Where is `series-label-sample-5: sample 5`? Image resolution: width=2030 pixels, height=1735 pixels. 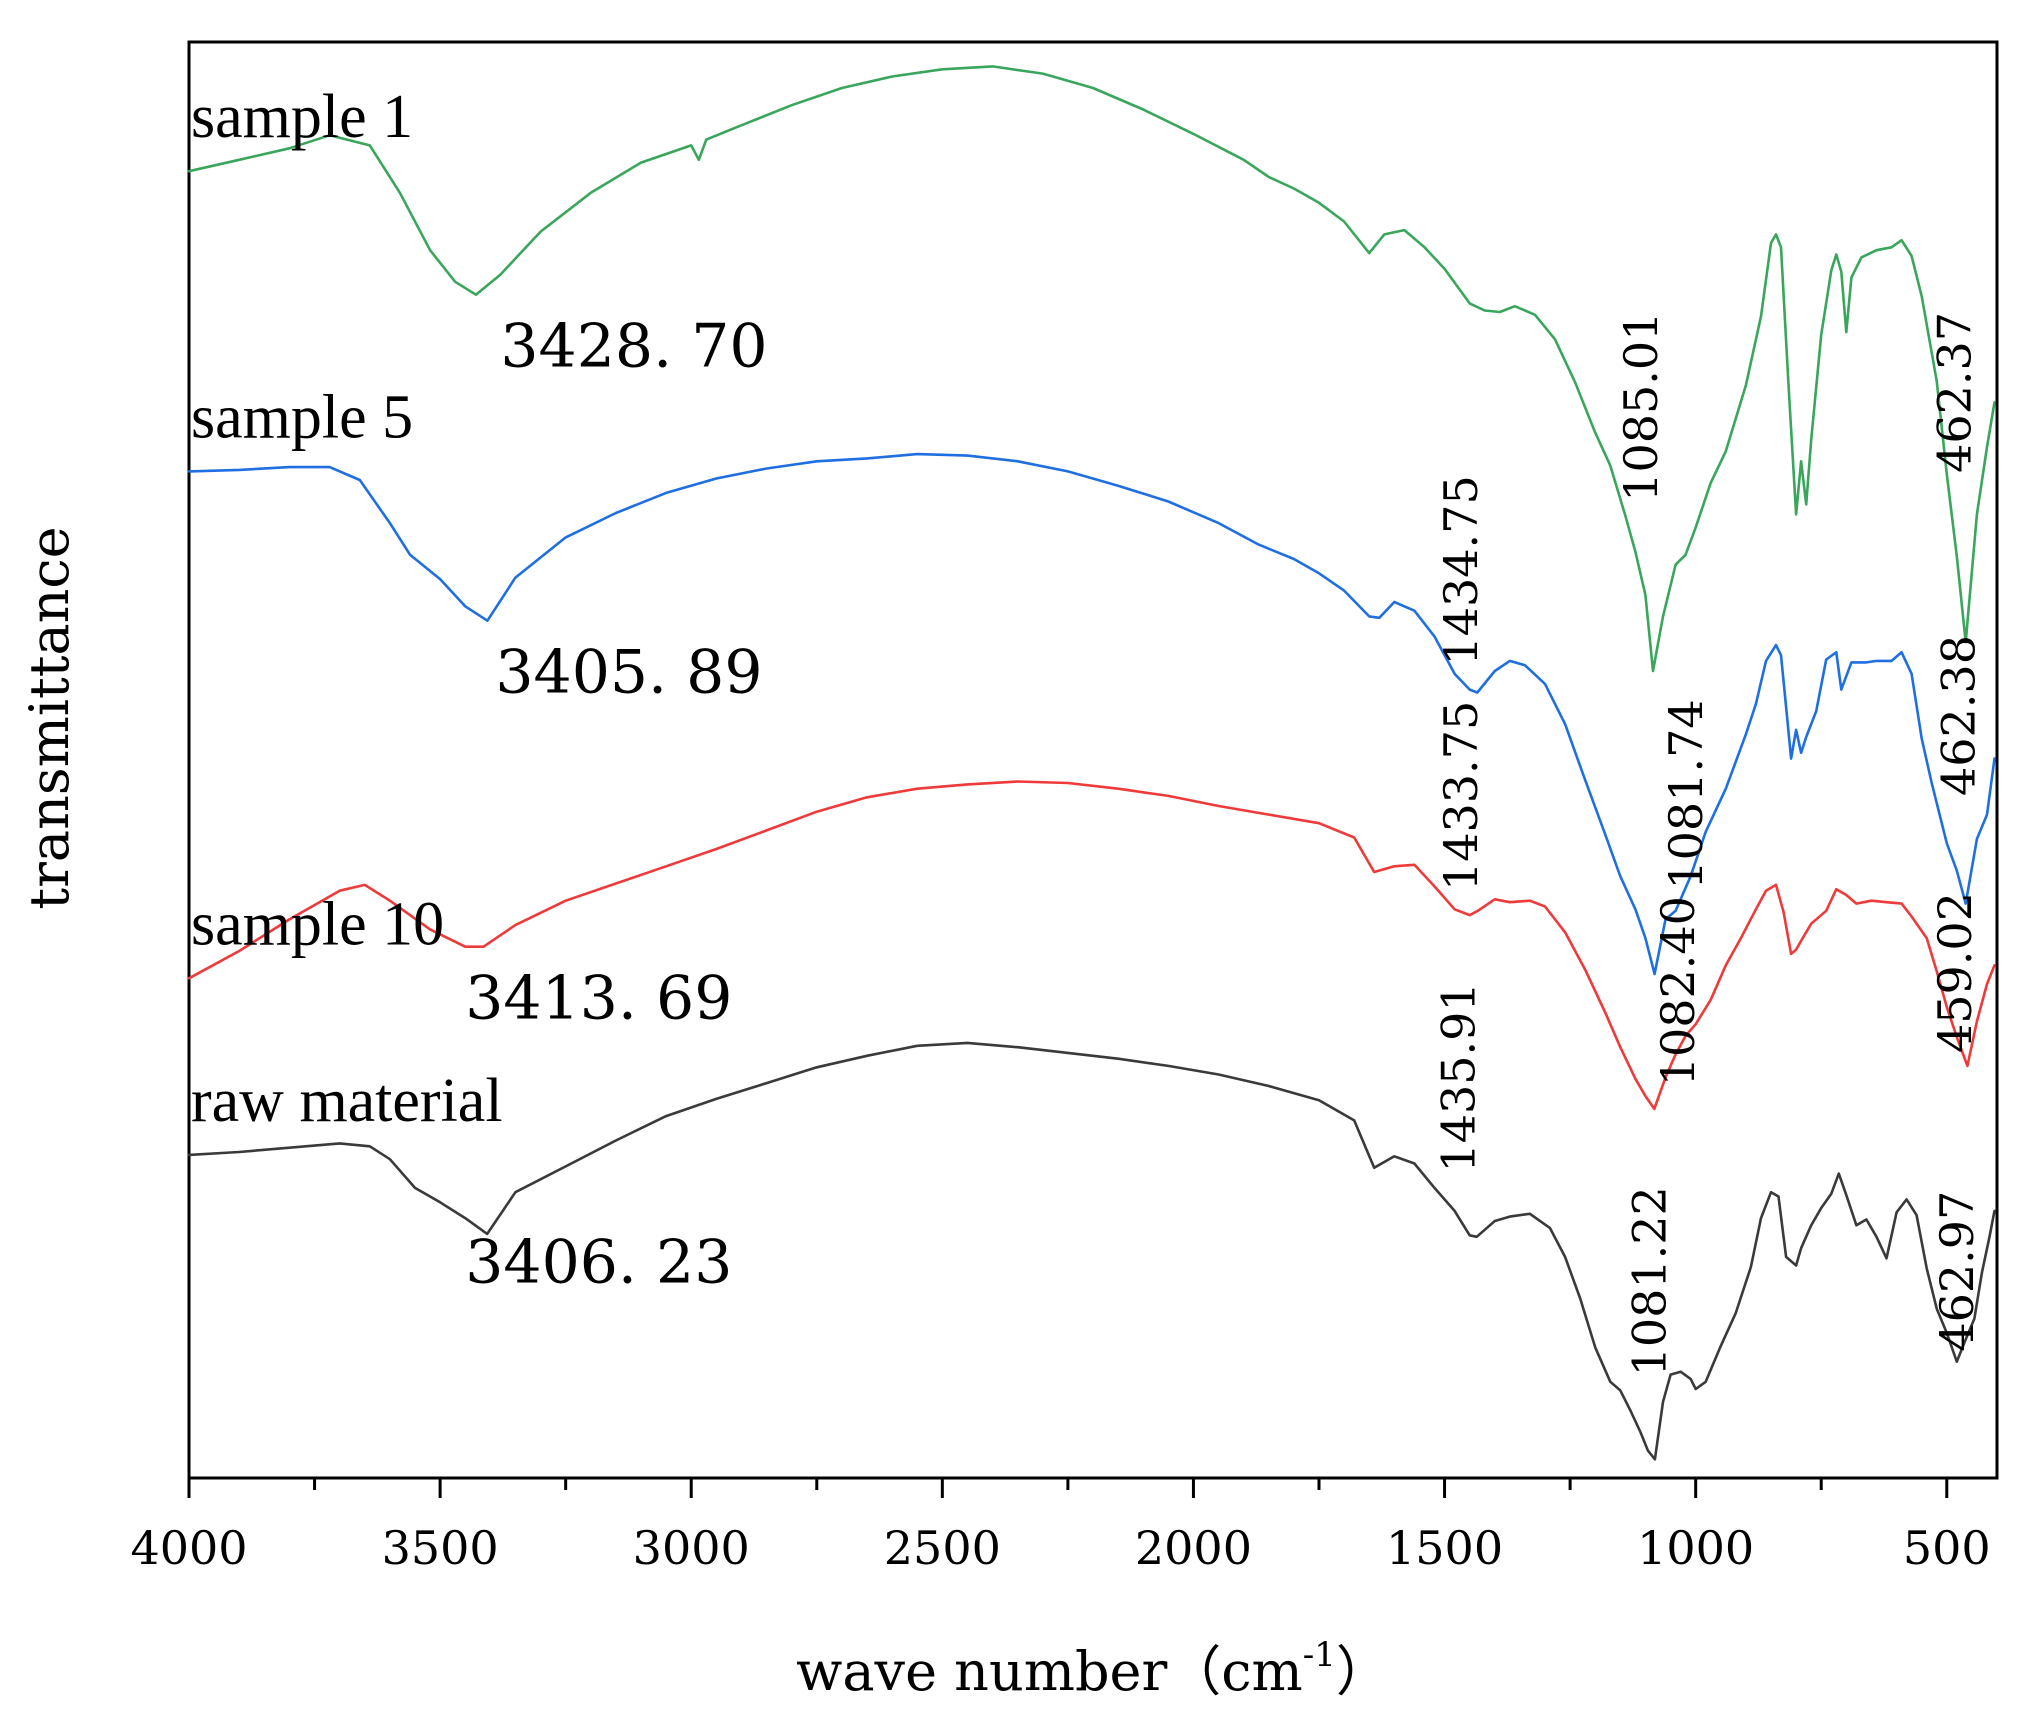 series-label-sample-5: sample 5 is located at coordinates (302, 417).